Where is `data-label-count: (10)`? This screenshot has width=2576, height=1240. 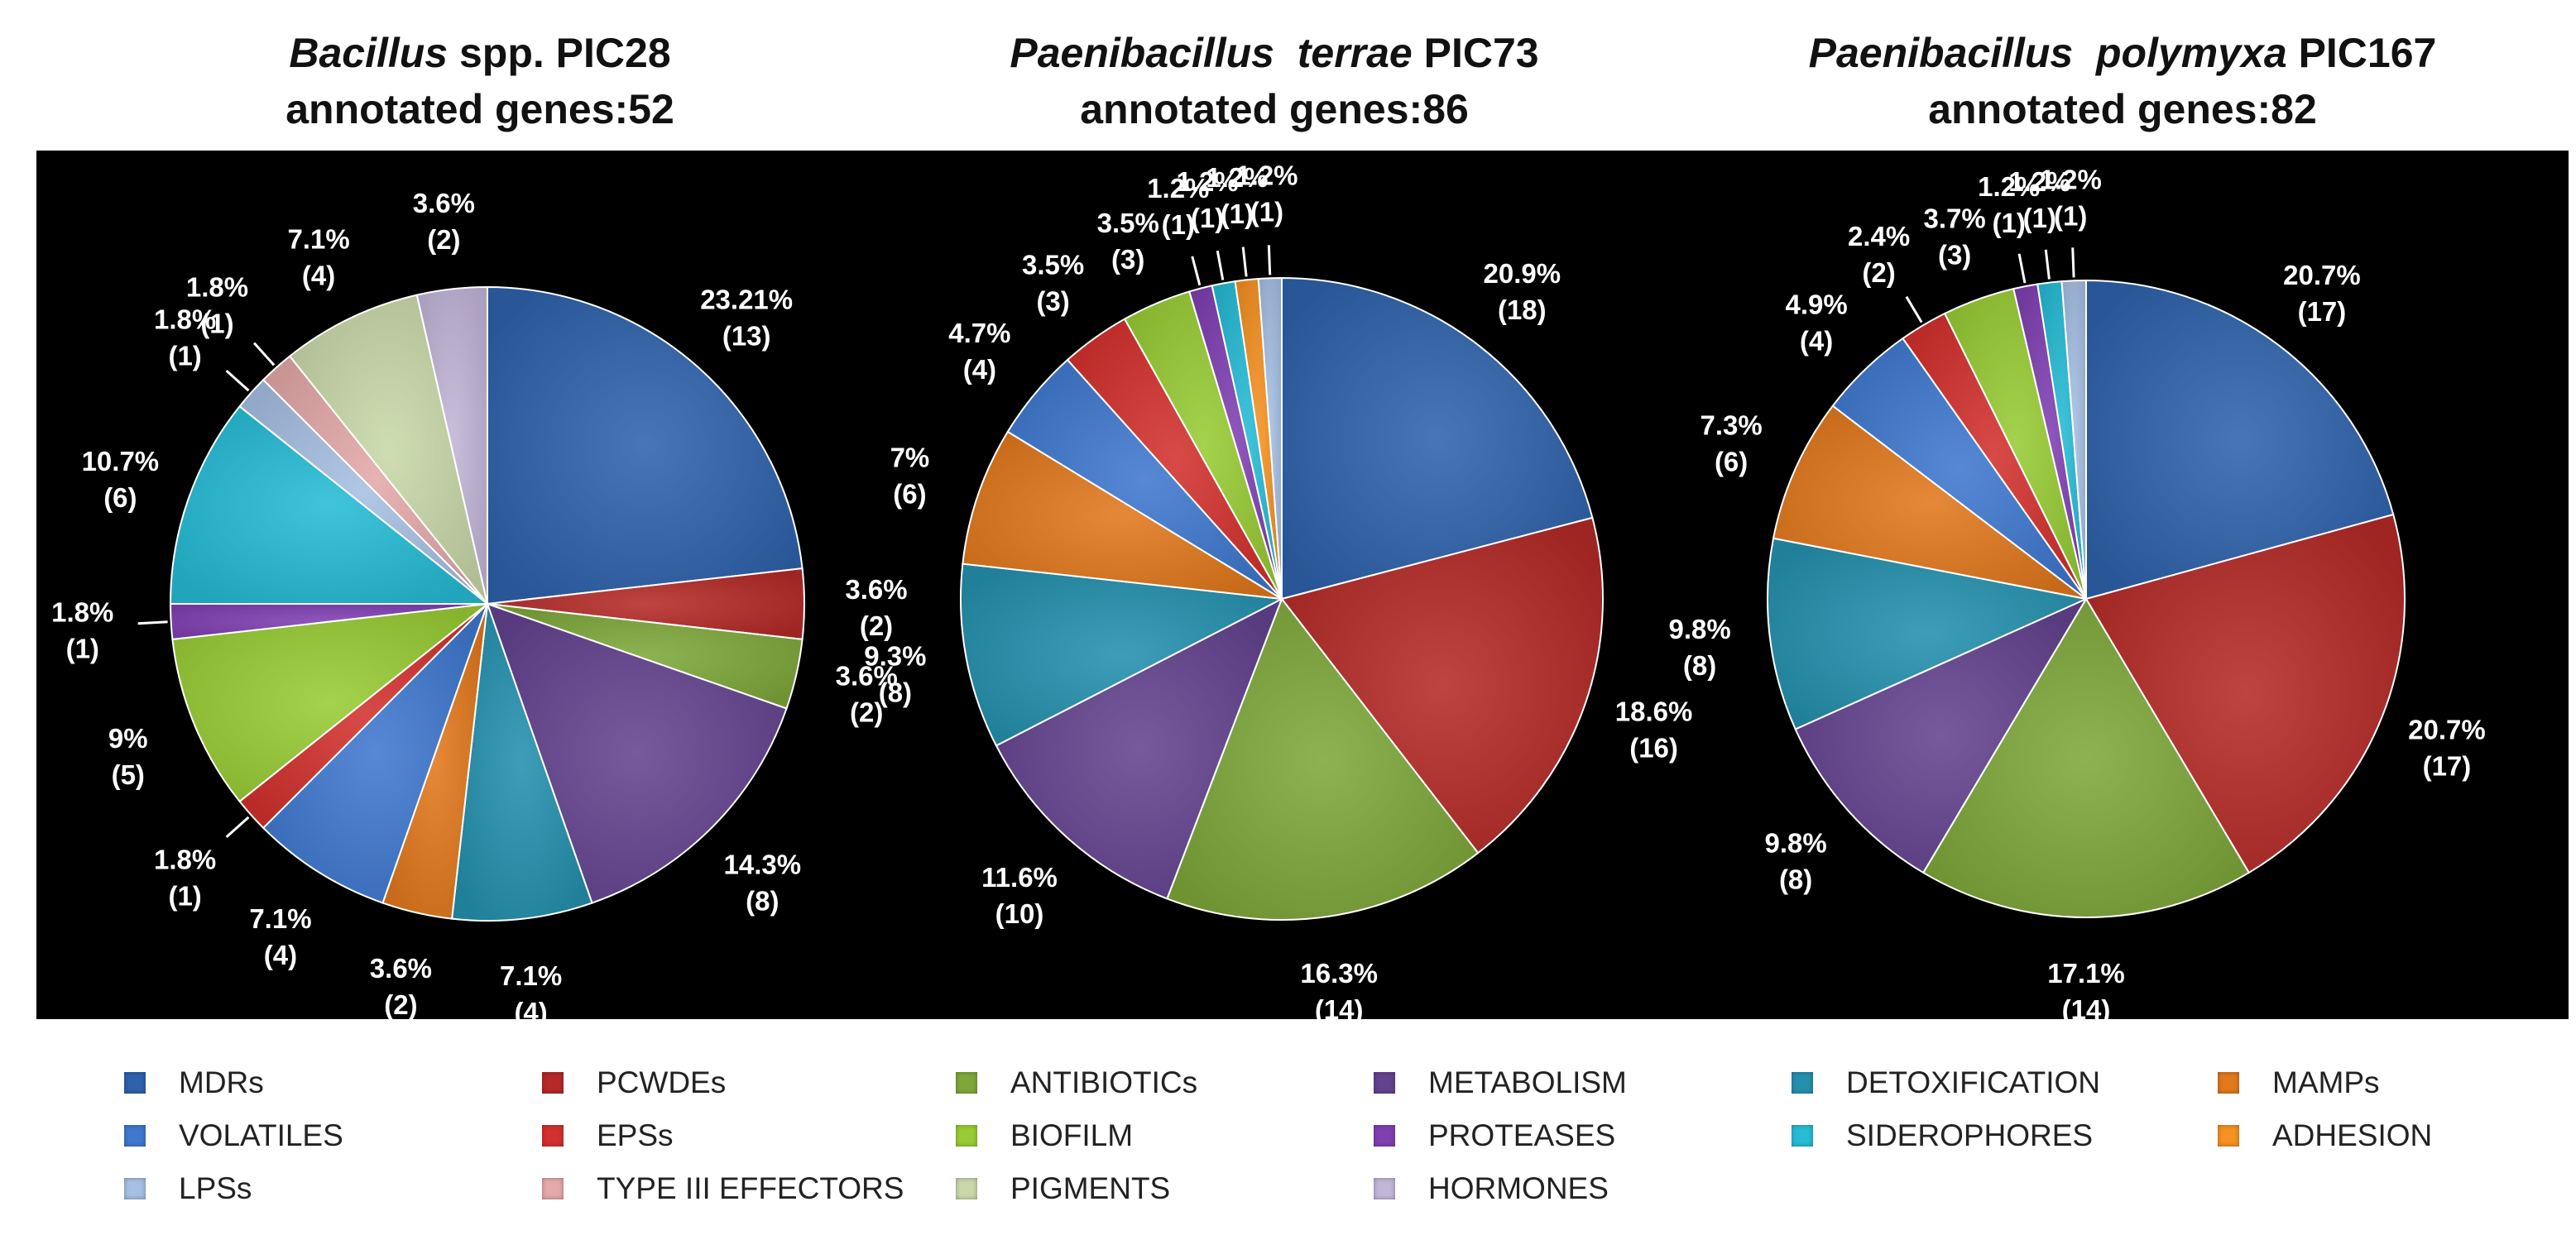
data-label-count: (10) is located at coordinates (1020, 914).